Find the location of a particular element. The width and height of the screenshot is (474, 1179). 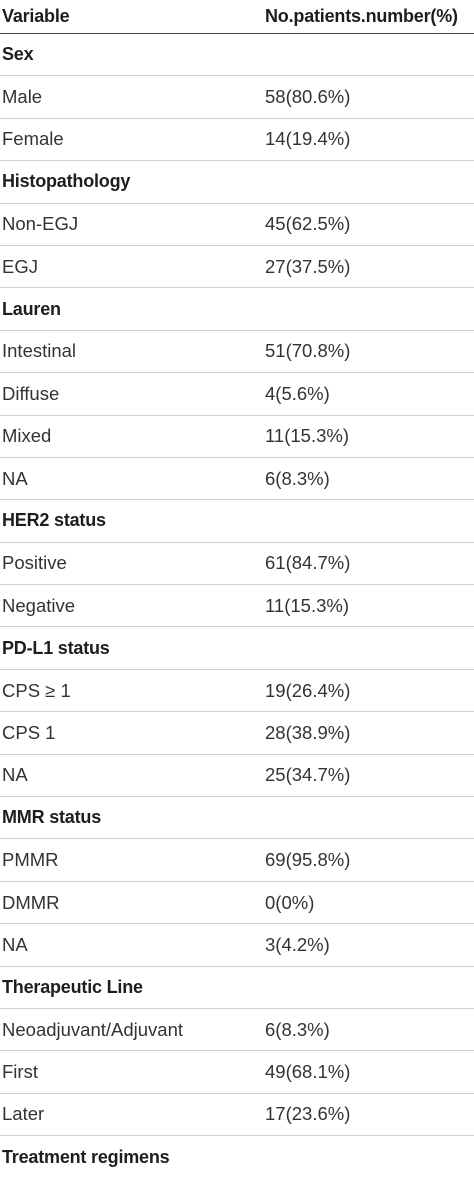

row-value: 28(38.9%) is located at coordinates (308, 732).